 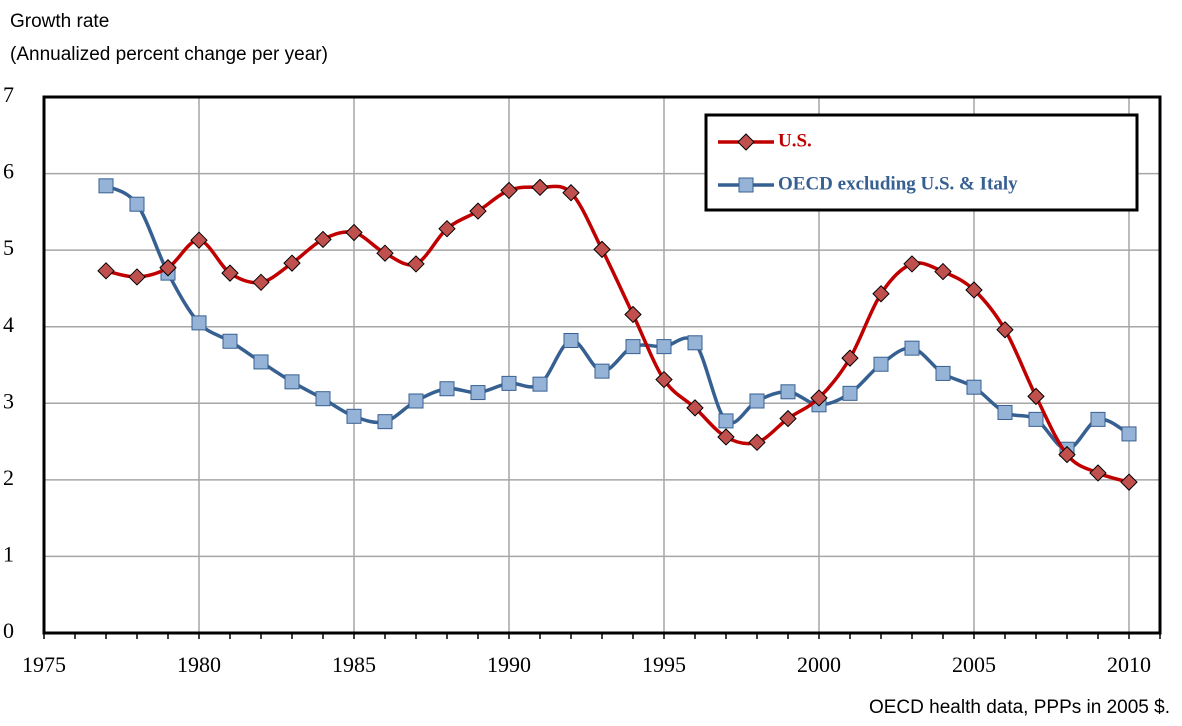 What do you see at coordinates (8, 400) in the screenshot?
I see `y-tick-label: 3` at bounding box center [8, 400].